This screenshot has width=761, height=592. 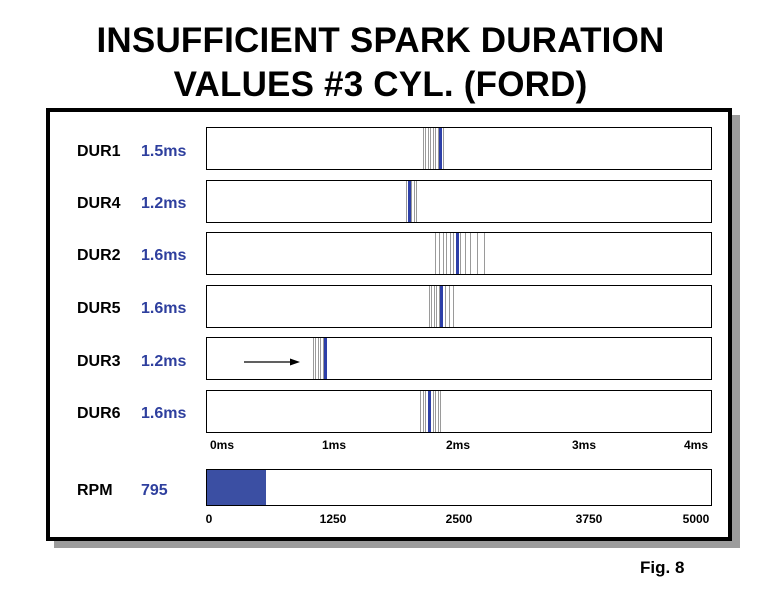 What do you see at coordinates (164, 413) in the screenshot?
I see `row-value-dur6: 1.6ms` at bounding box center [164, 413].